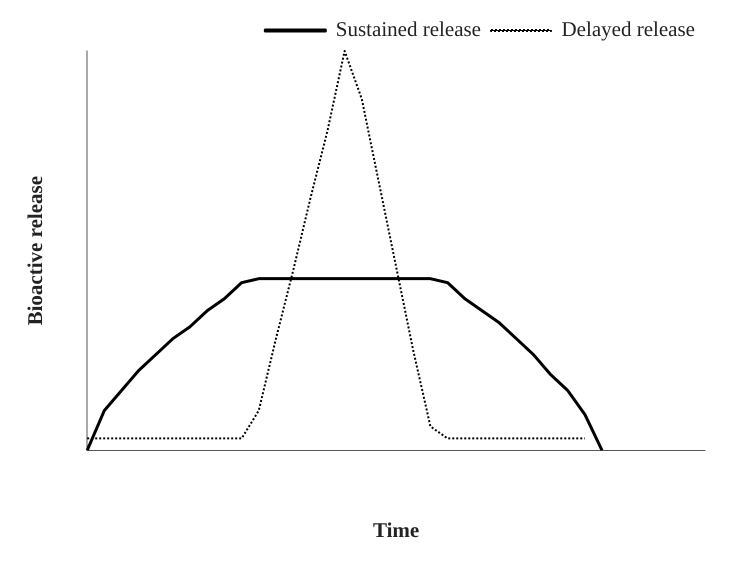 Image resolution: width=735 pixels, height=578 pixels. Describe the element at coordinates (629, 29) in the screenshot. I see `legend-label: Delayed release` at that location.